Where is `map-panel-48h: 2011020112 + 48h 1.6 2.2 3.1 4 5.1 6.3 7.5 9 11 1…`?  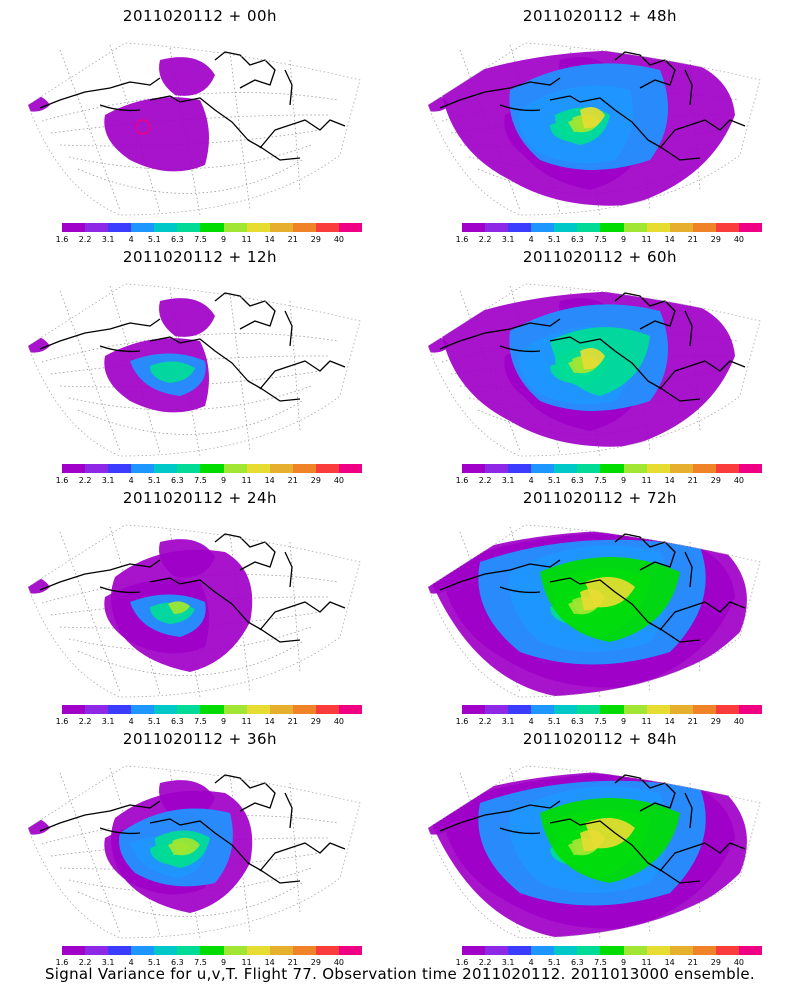 map-panel-48h: 2011020112 + 48h 1.6 2.2 3.1 4 5.1 6.3 7.5 9 11 1… is located at coordinates (600, 122).